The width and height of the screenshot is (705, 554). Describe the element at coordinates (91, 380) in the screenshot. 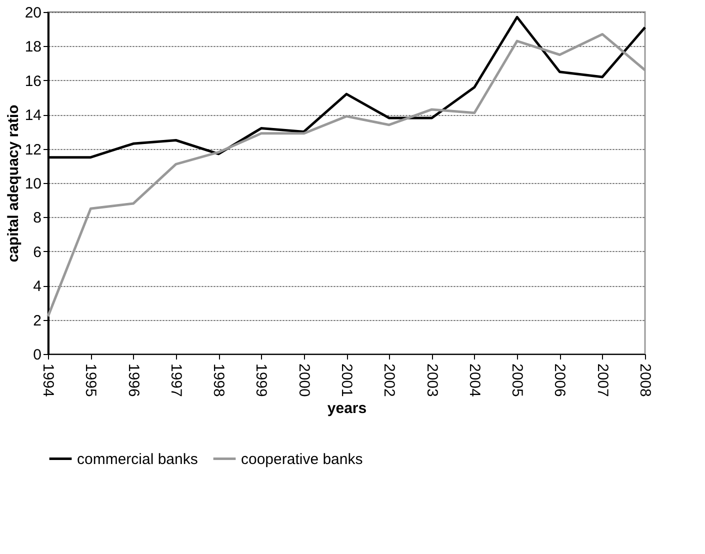

I see `x-tick-label: 1995` at that location.